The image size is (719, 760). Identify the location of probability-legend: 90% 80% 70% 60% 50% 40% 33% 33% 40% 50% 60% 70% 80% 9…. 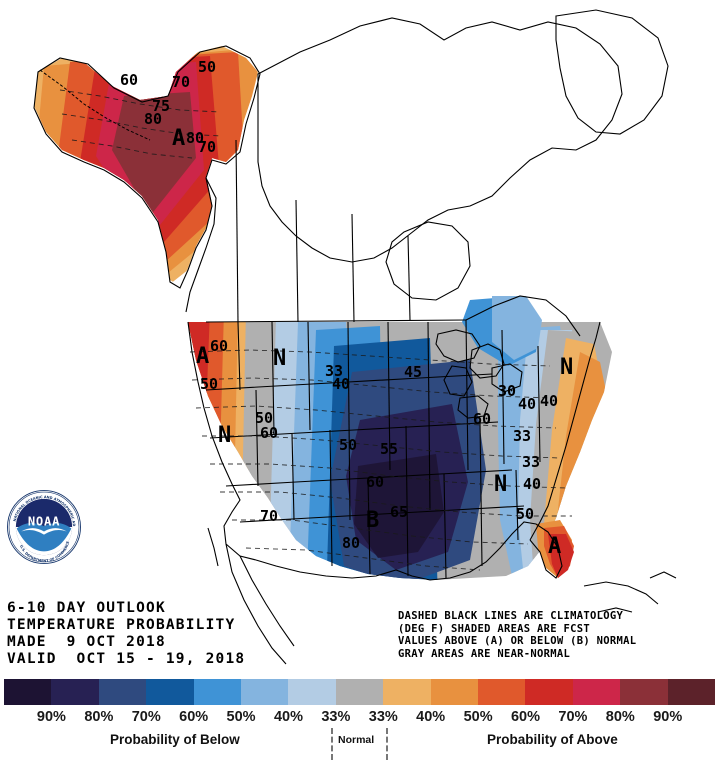
(359, 718).